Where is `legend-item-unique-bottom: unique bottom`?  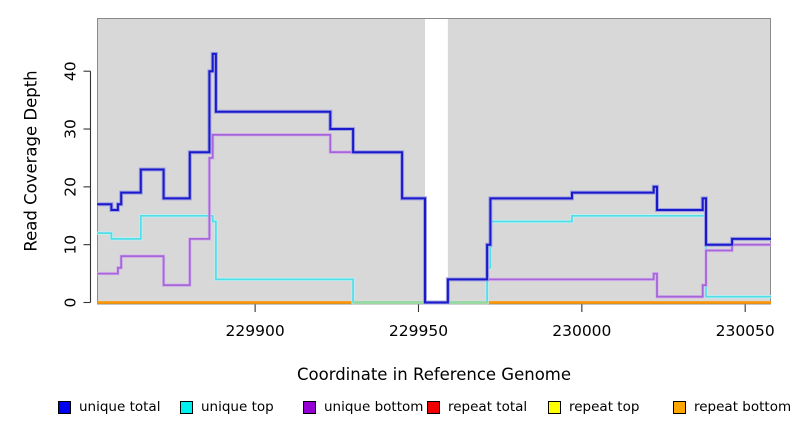
legend-item-unique-bottom: unique bottom is located at coordinates (363, 407).